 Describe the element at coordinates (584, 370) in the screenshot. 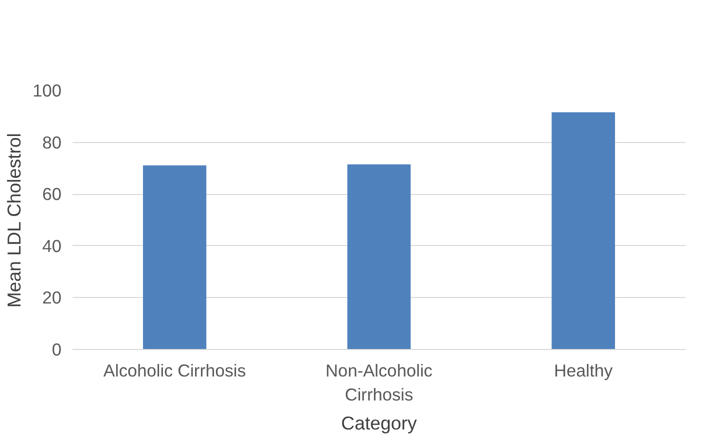

I see `x-tick-label: Healthy` at that location.